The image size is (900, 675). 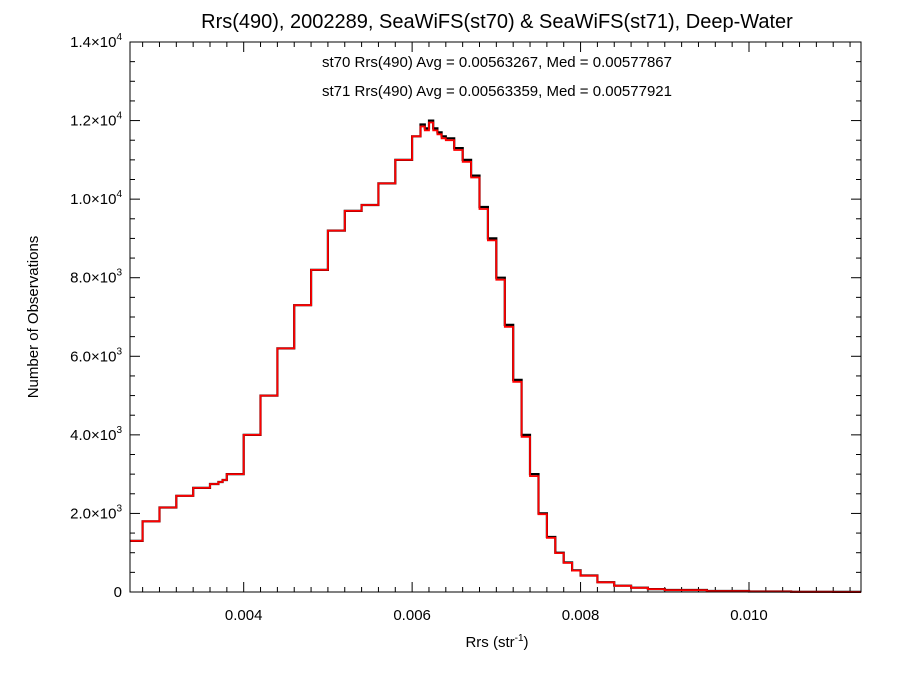 I want to click on x-tick-label: 0.010, so click(x=749, y=615).